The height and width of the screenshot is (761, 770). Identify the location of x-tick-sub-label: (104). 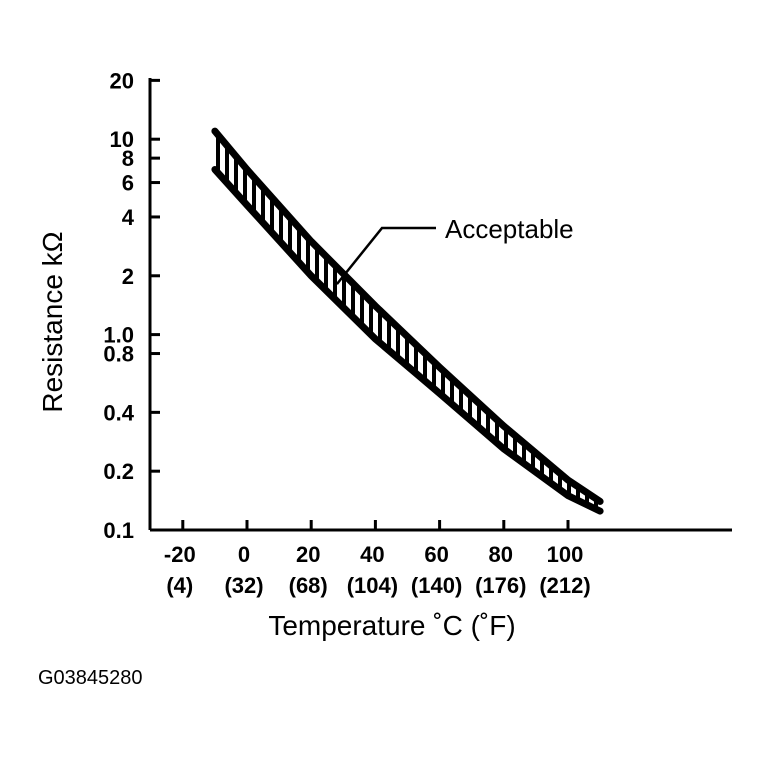
(372, 585).